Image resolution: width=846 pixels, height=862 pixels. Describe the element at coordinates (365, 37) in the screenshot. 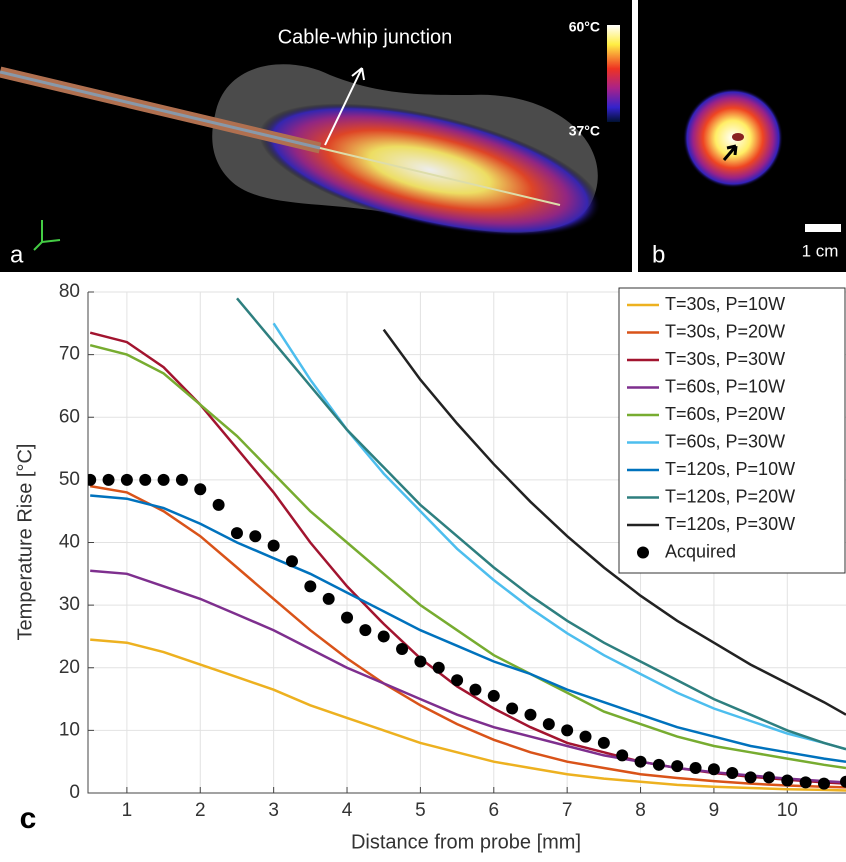

I see `annotation: Cable-whip junction` at that location.